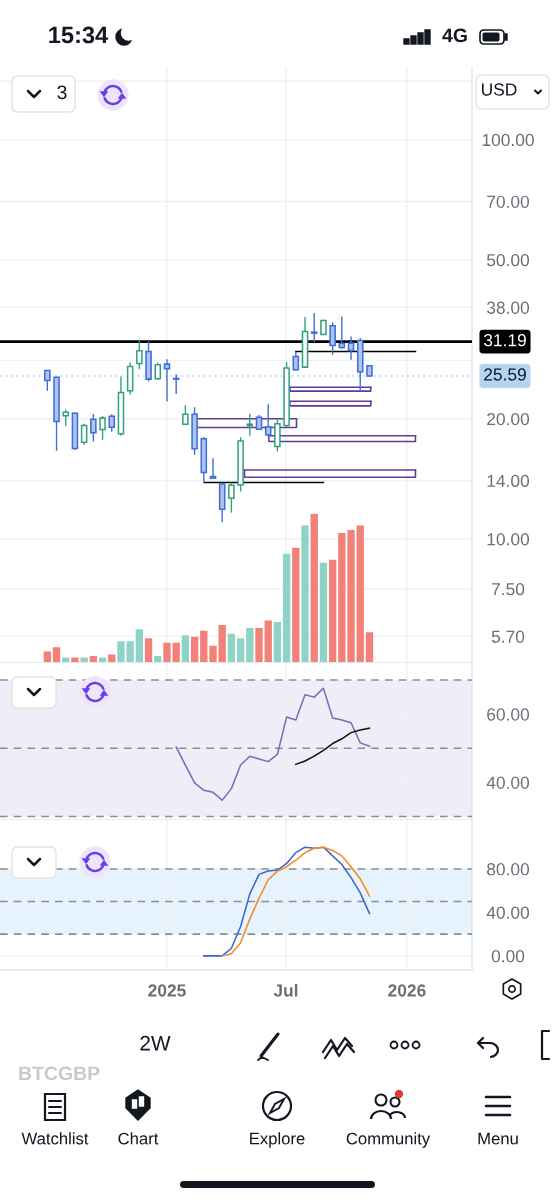 This screenshot has height=1200, width=555. What do you see at coordinates (508, 869) in the screenshot?
I see `y-tick-label: 80.00` at bounding box center [508, 869].